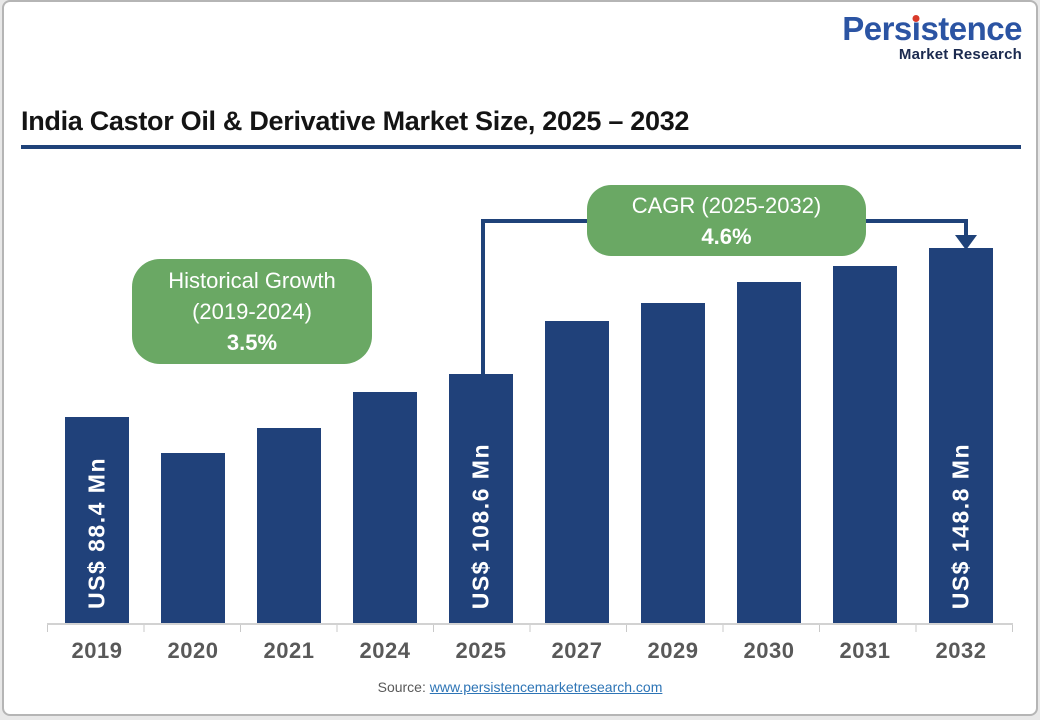  Describe the element at coordinates (96, 533) in the screenshot. I see `bar-value-label-2019: US$ 88.4 Mn` at that location.